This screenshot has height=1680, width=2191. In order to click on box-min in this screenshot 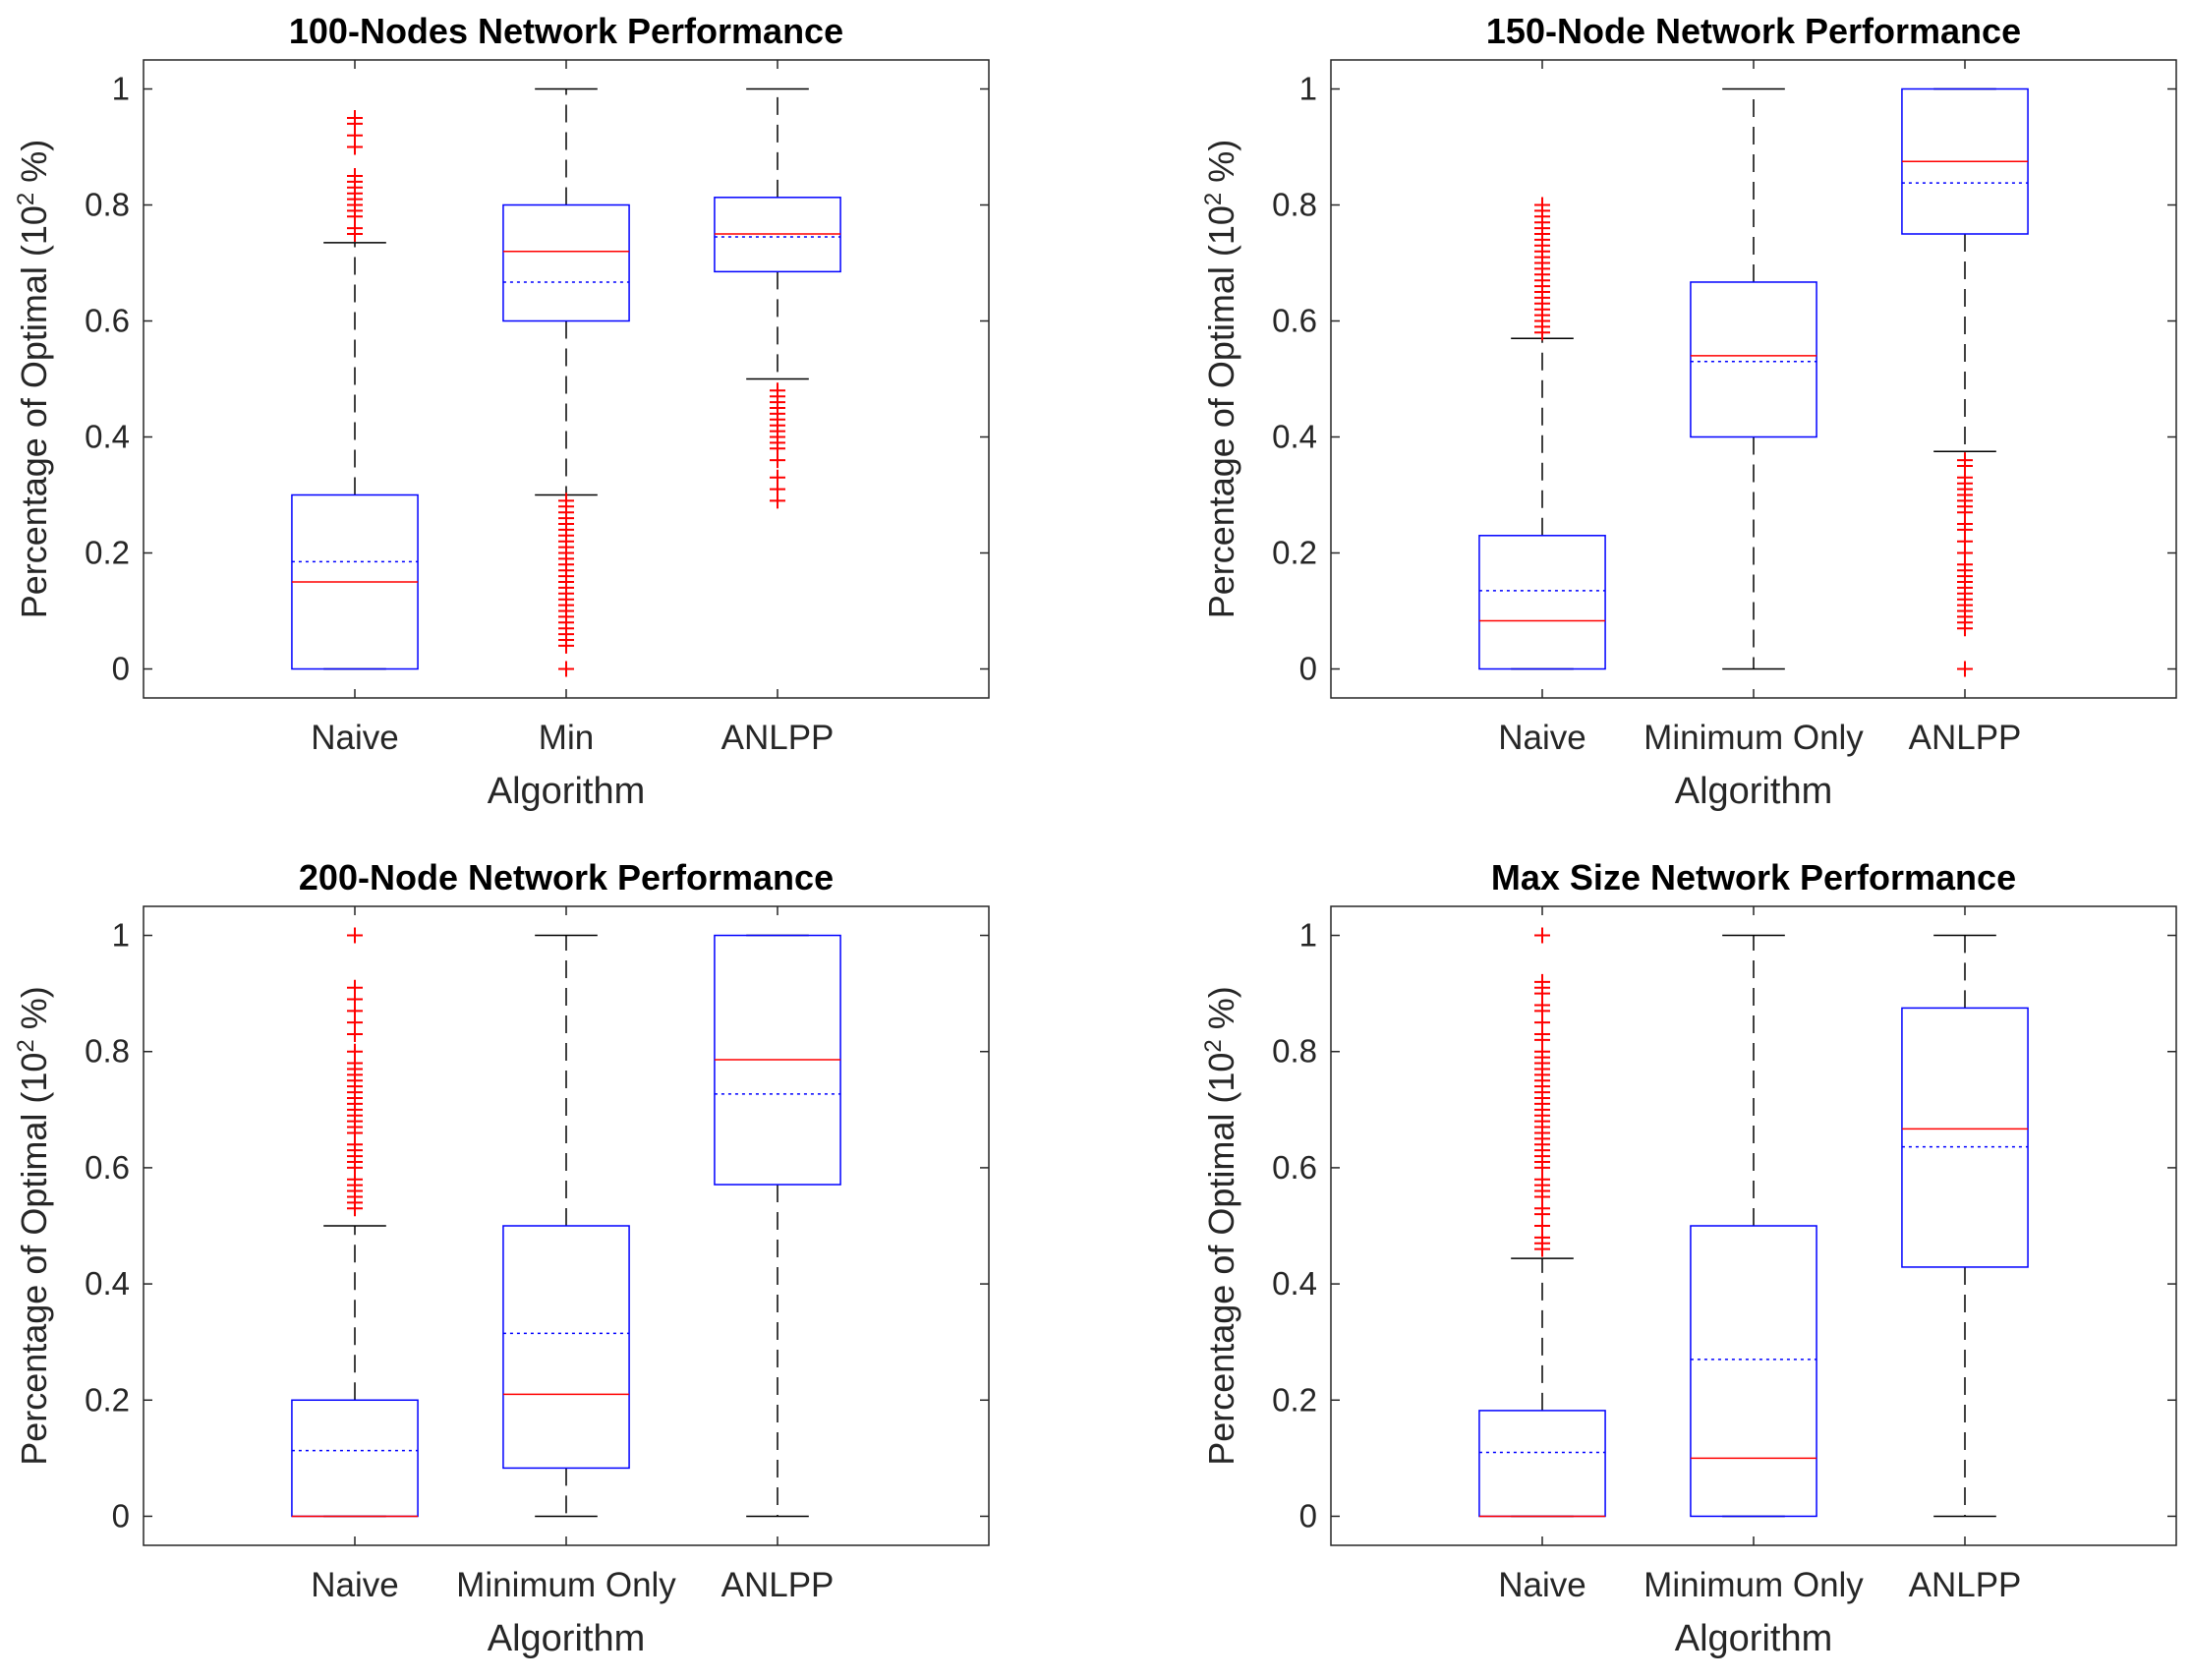, I will do `click(566, 382)`.